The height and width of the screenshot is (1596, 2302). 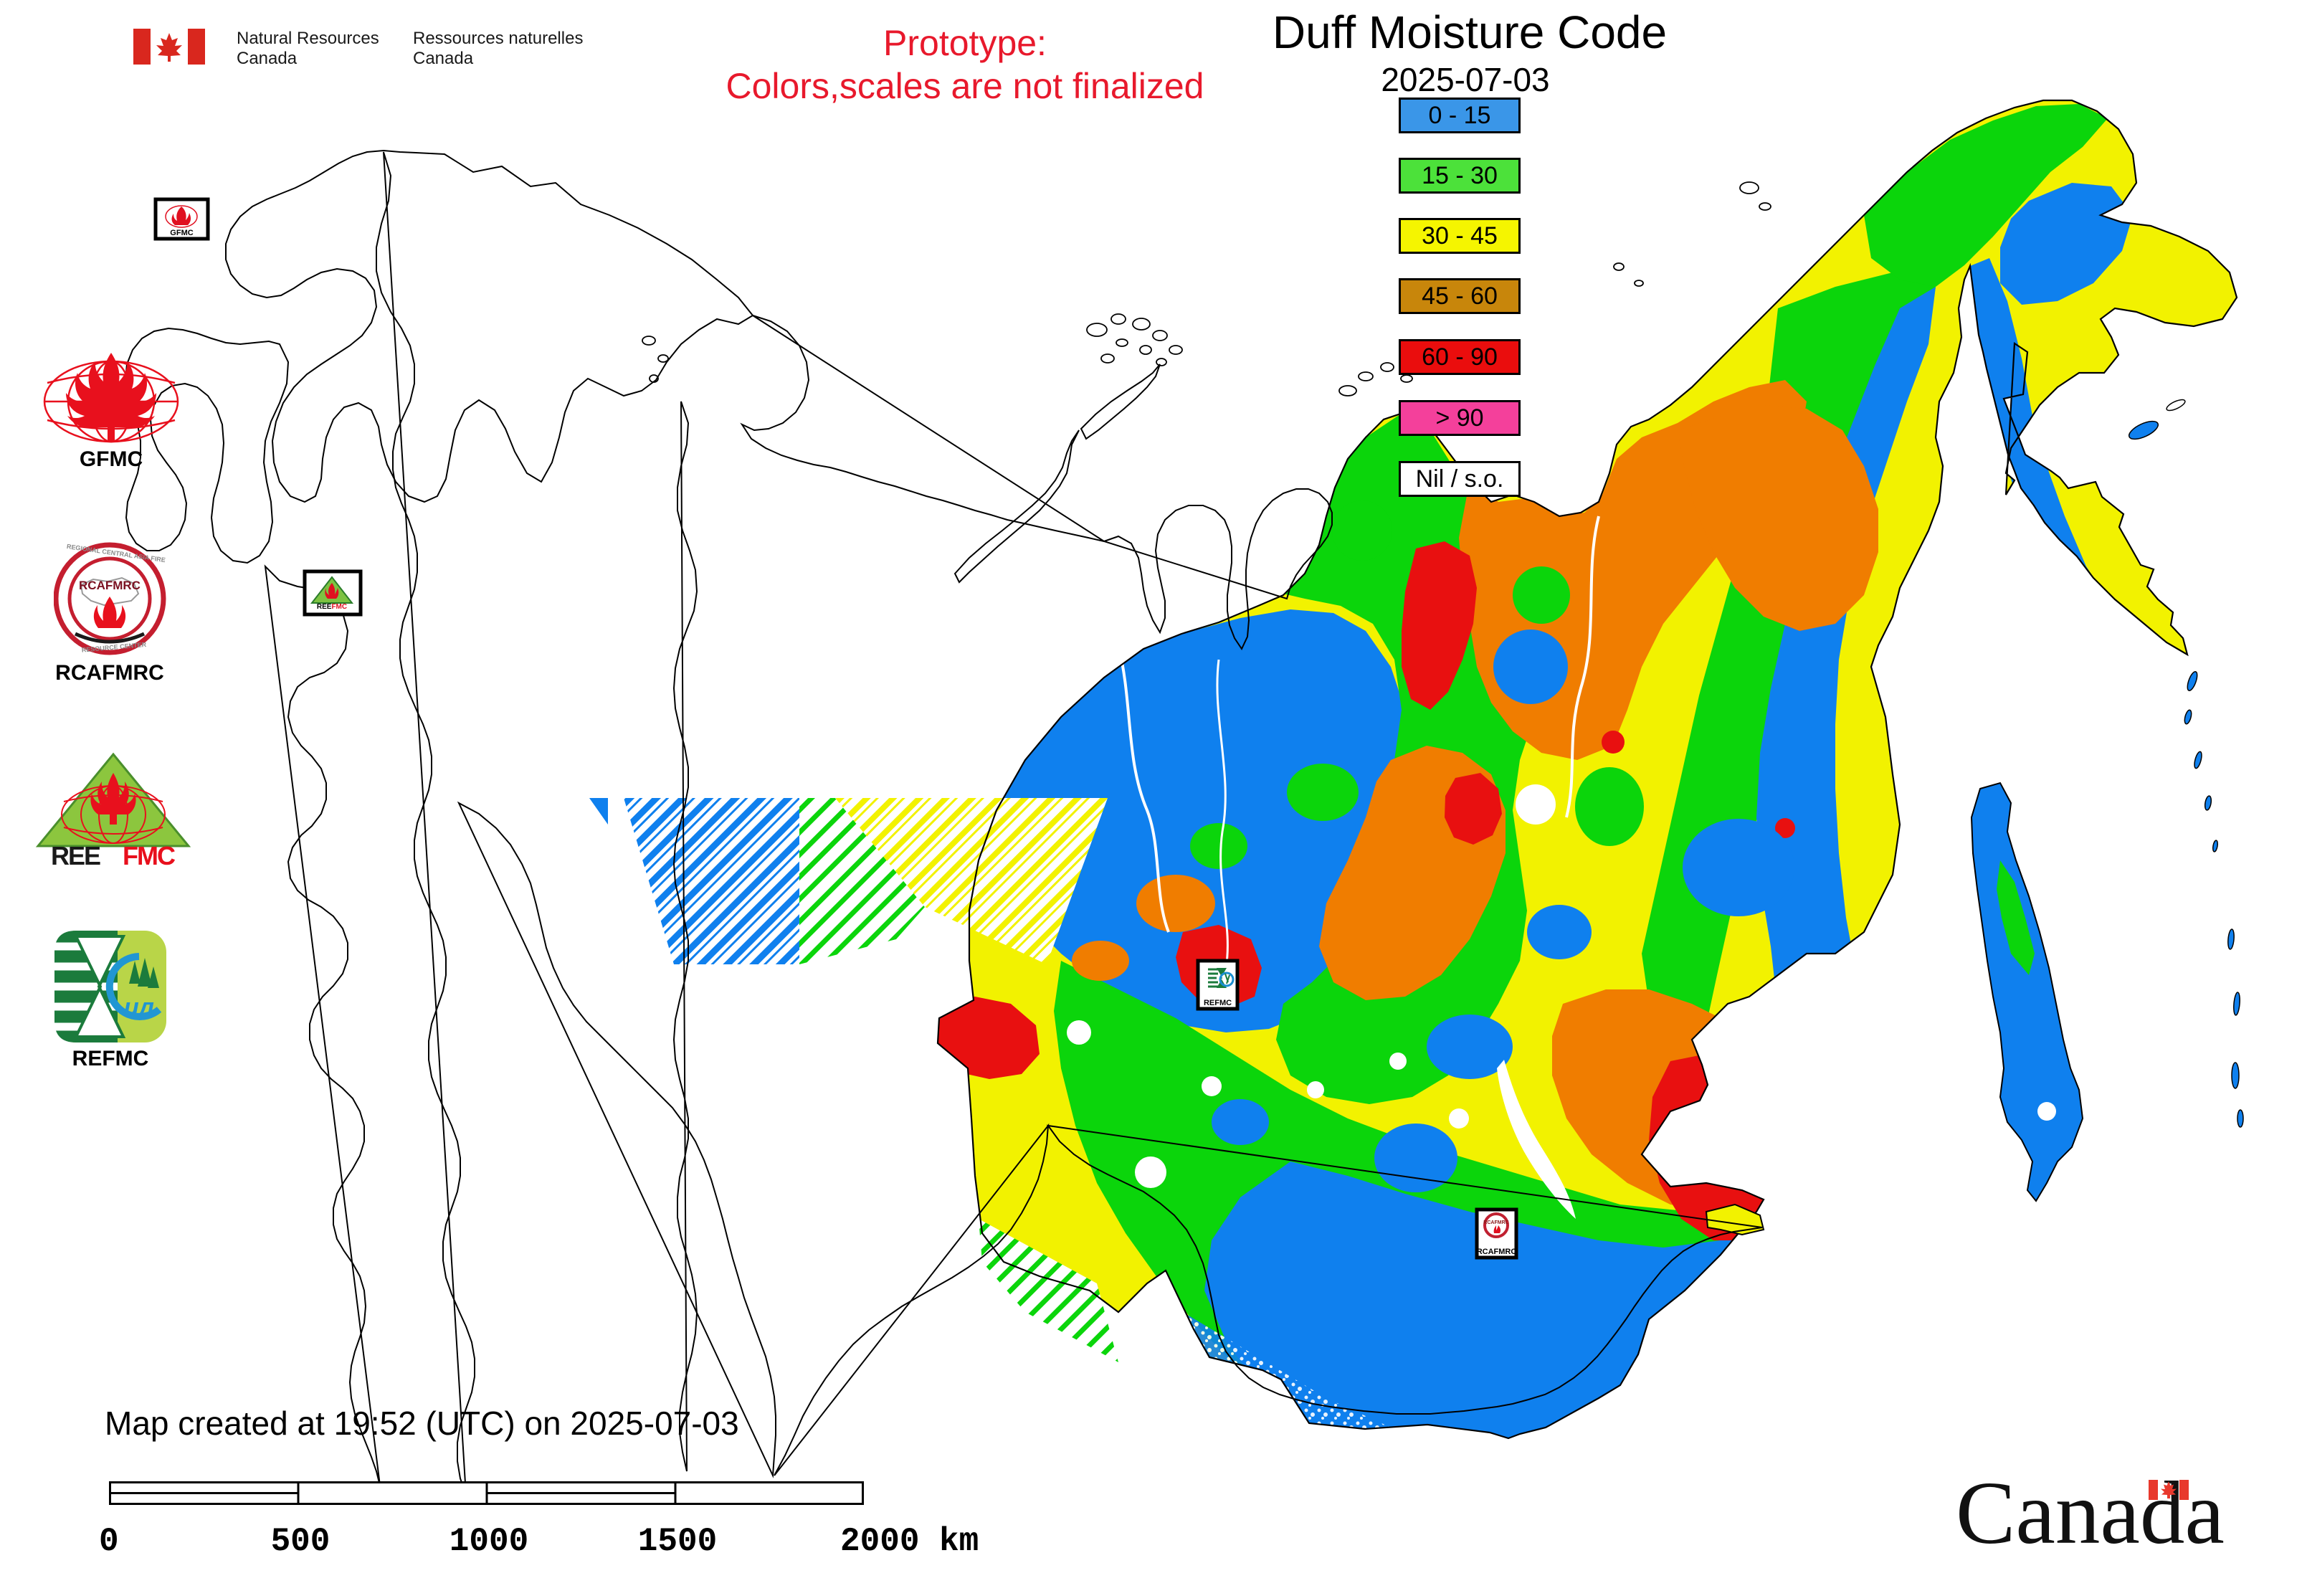 I want to click on svg-text: FMC, so click(x=150, y=855).